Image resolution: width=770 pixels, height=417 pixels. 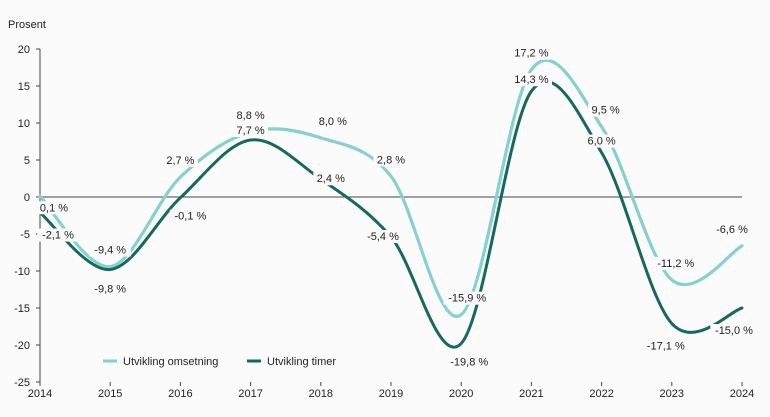 I want to click on x-tick-label: 2014, so click(x=40, y=394).